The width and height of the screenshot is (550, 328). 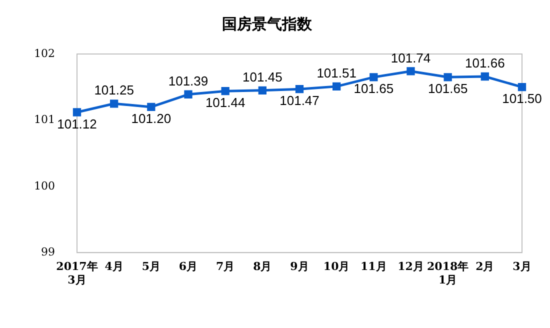 I want to click on x-tick-label: 6月, so click(x=188, y=267).